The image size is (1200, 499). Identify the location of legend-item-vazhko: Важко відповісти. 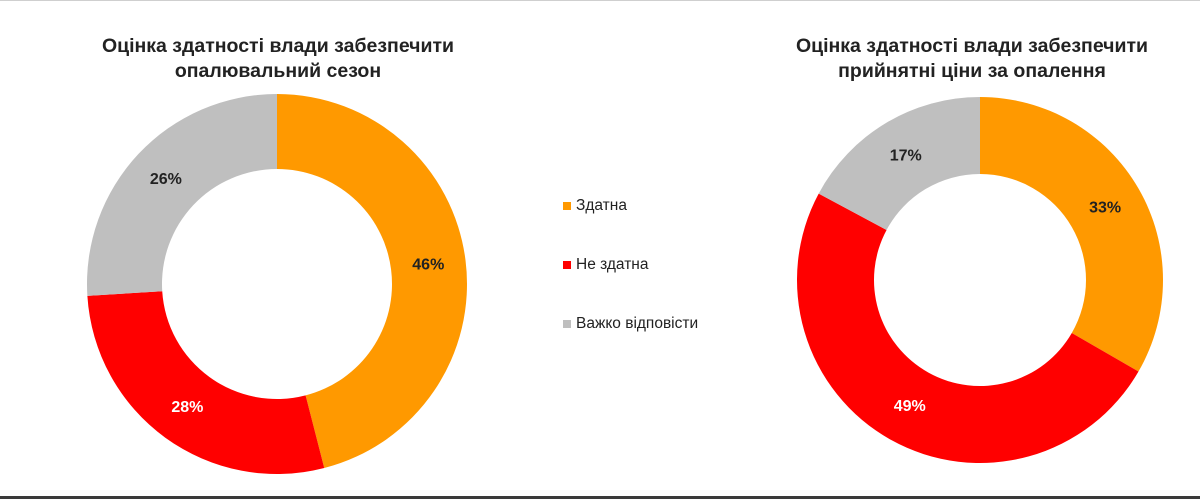
(630, 324).